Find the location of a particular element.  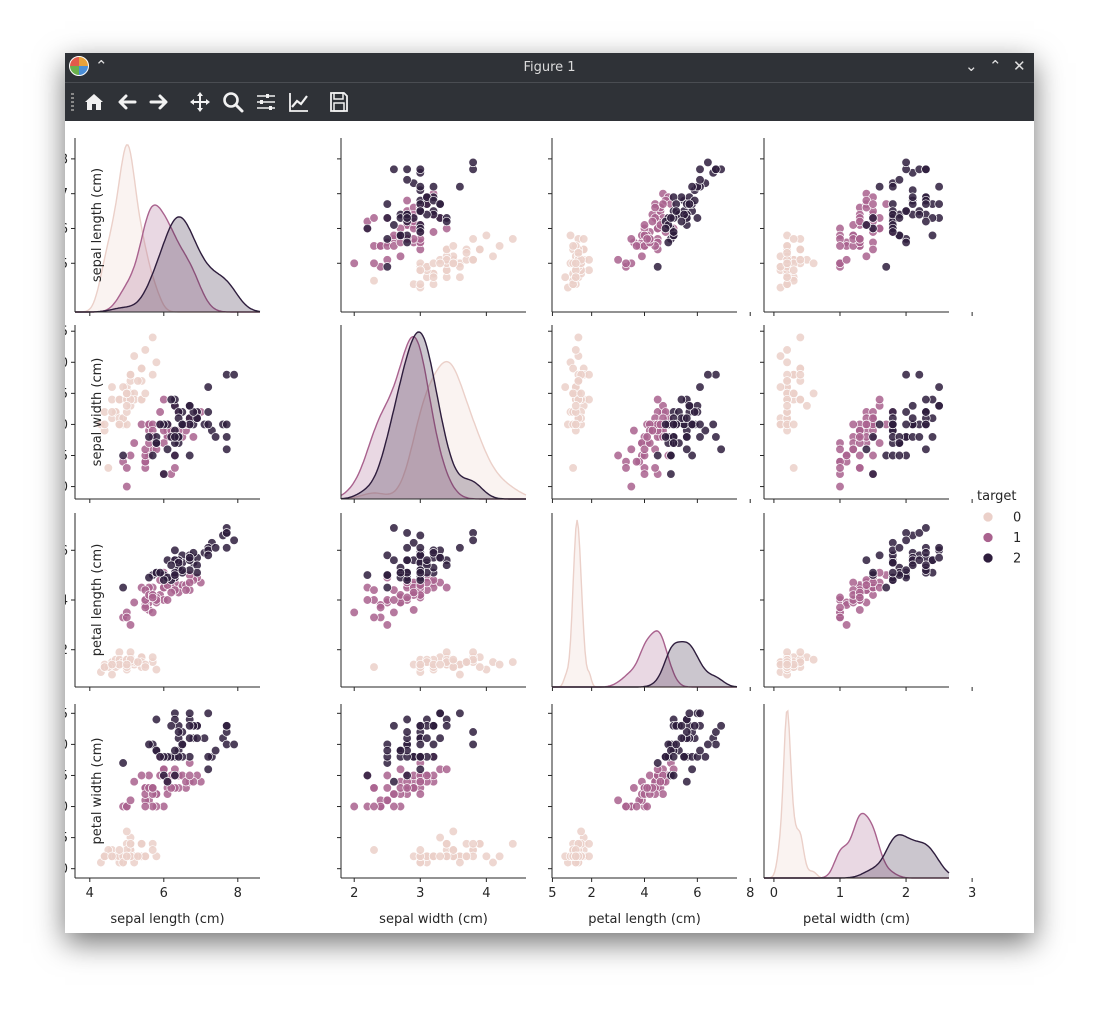

edit-axis-button is located at coordinates (299, 102).